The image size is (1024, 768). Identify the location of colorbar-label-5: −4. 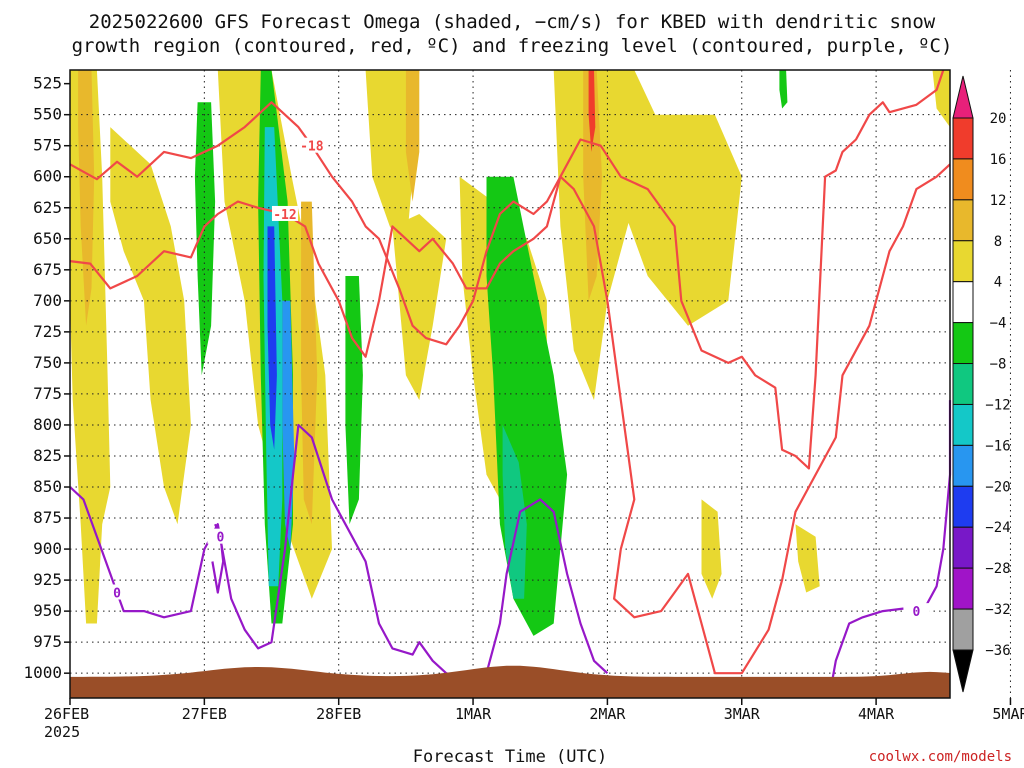
(998, 324).